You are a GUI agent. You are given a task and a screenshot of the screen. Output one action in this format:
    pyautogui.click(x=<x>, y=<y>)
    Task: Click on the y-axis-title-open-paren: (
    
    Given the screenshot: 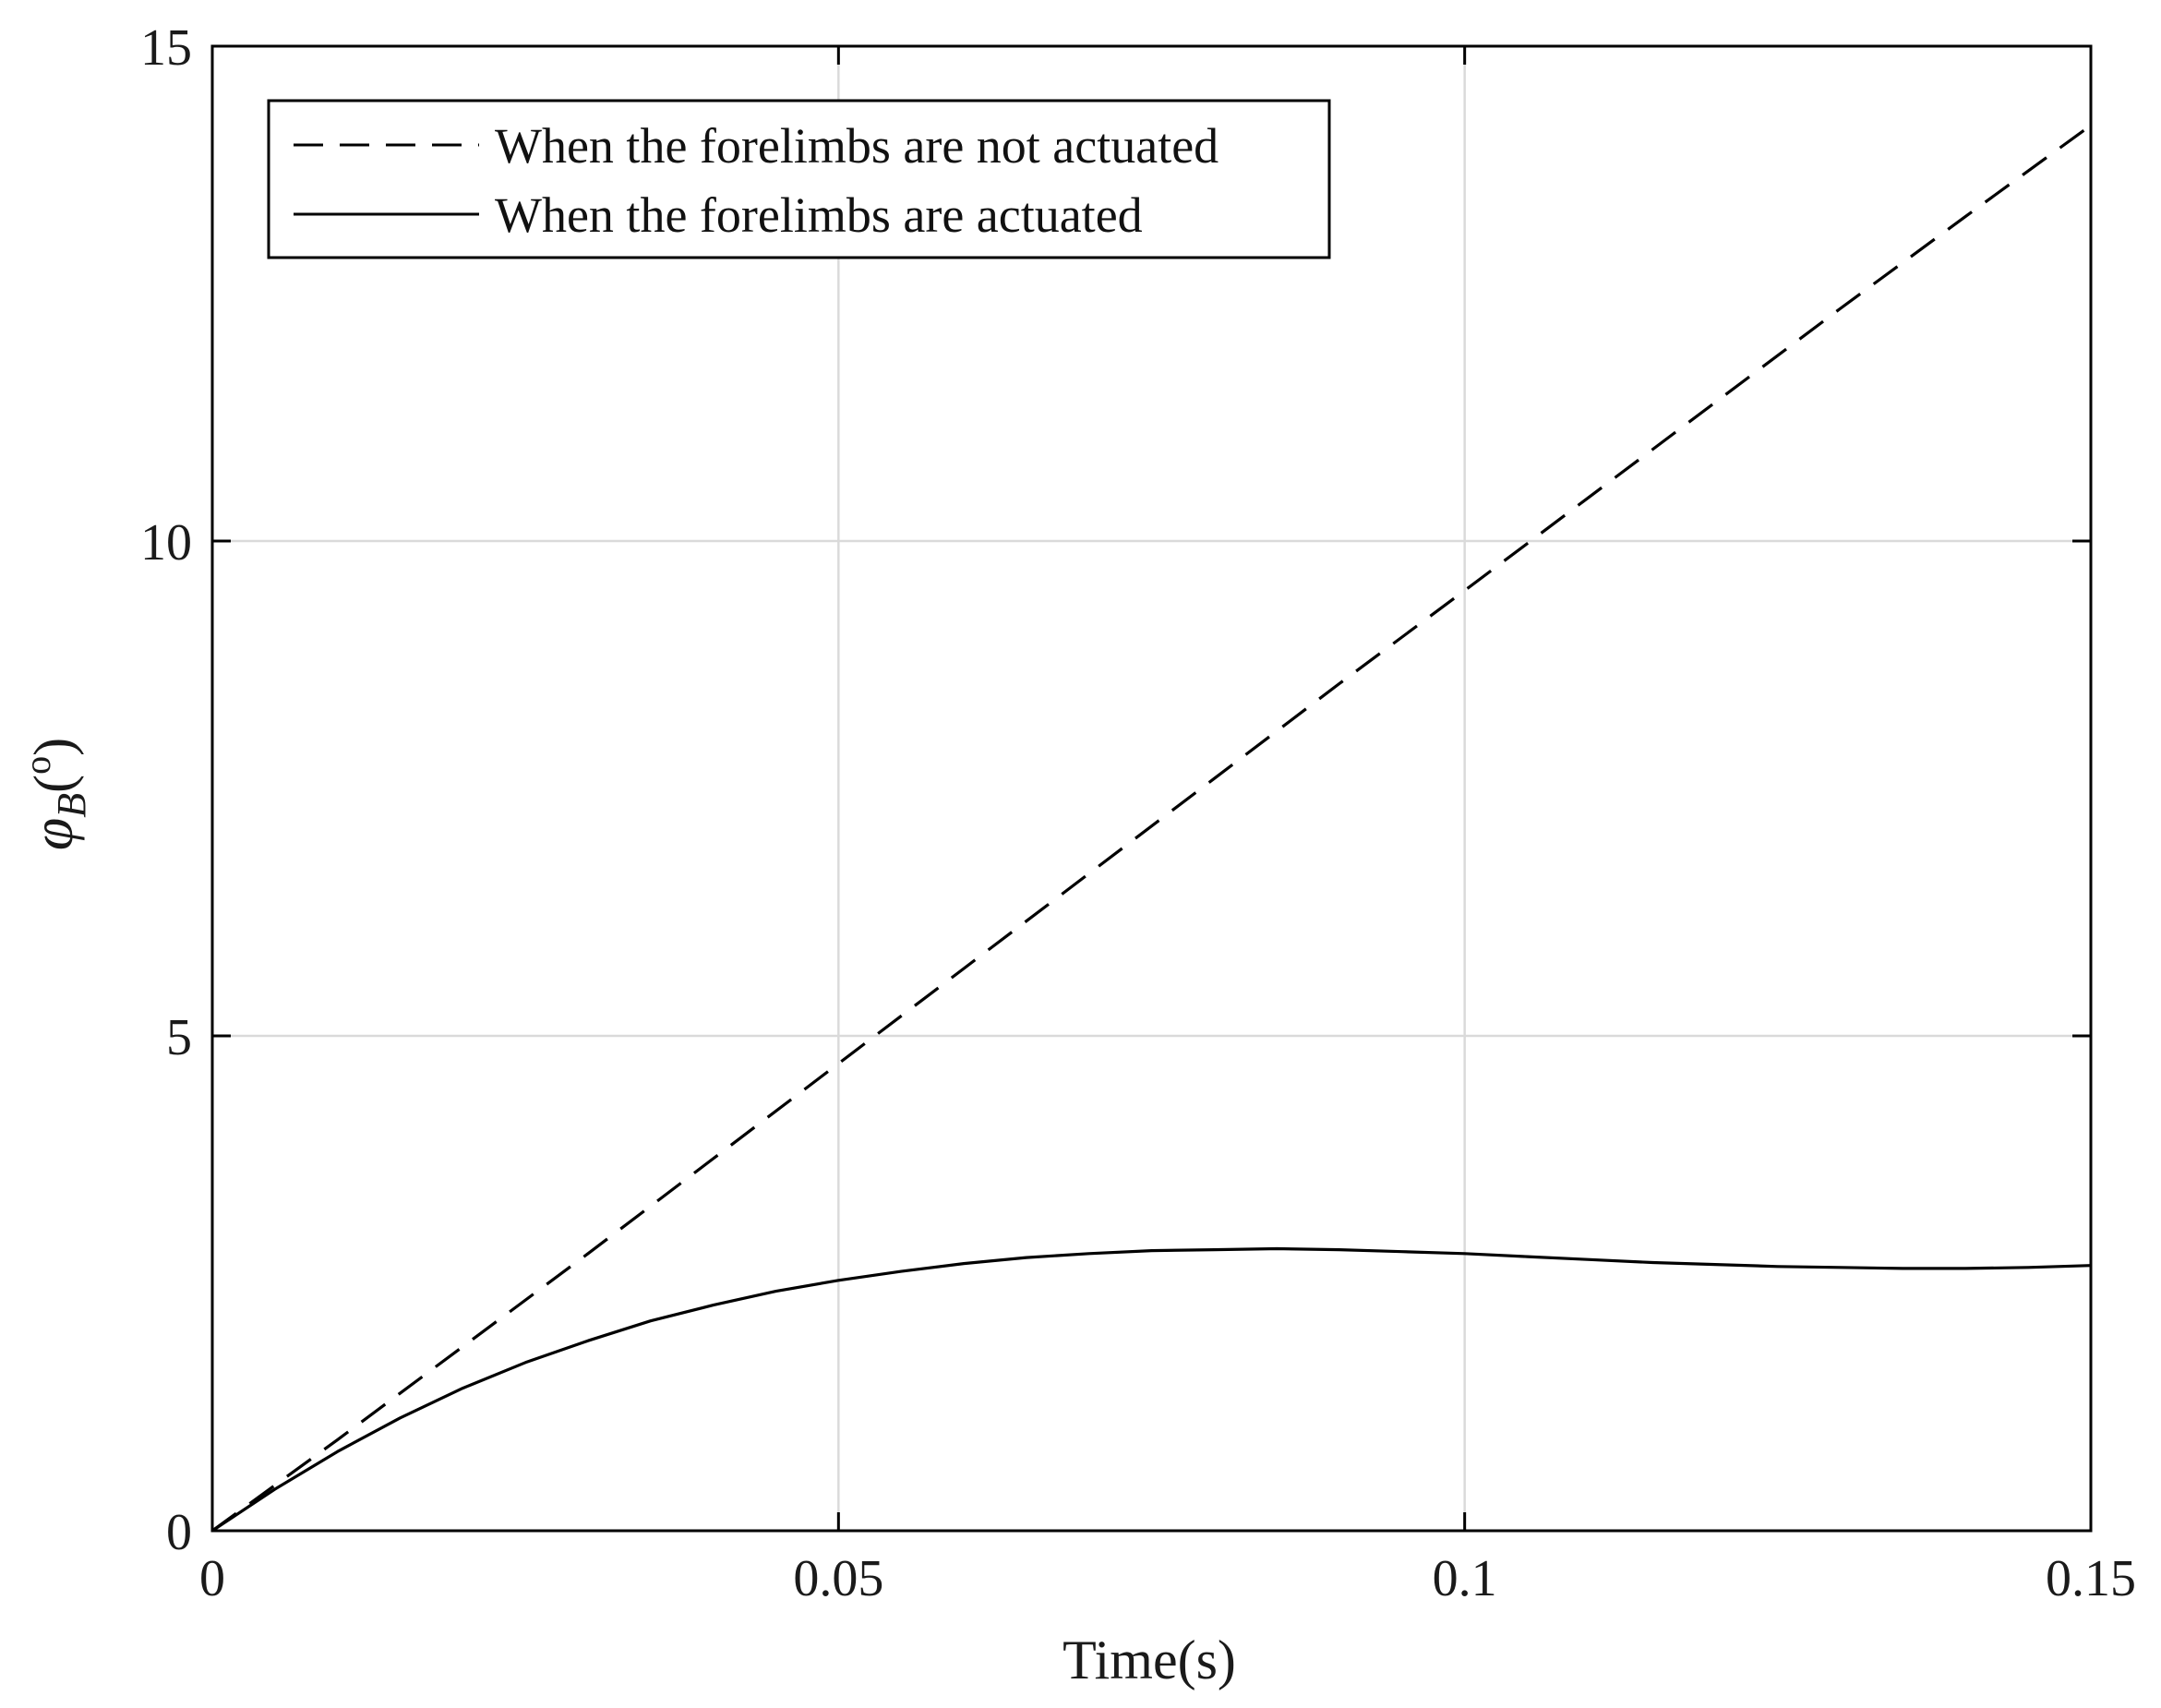 What is the action you would take?
    pyautogui.click(x=53, y=784)
    